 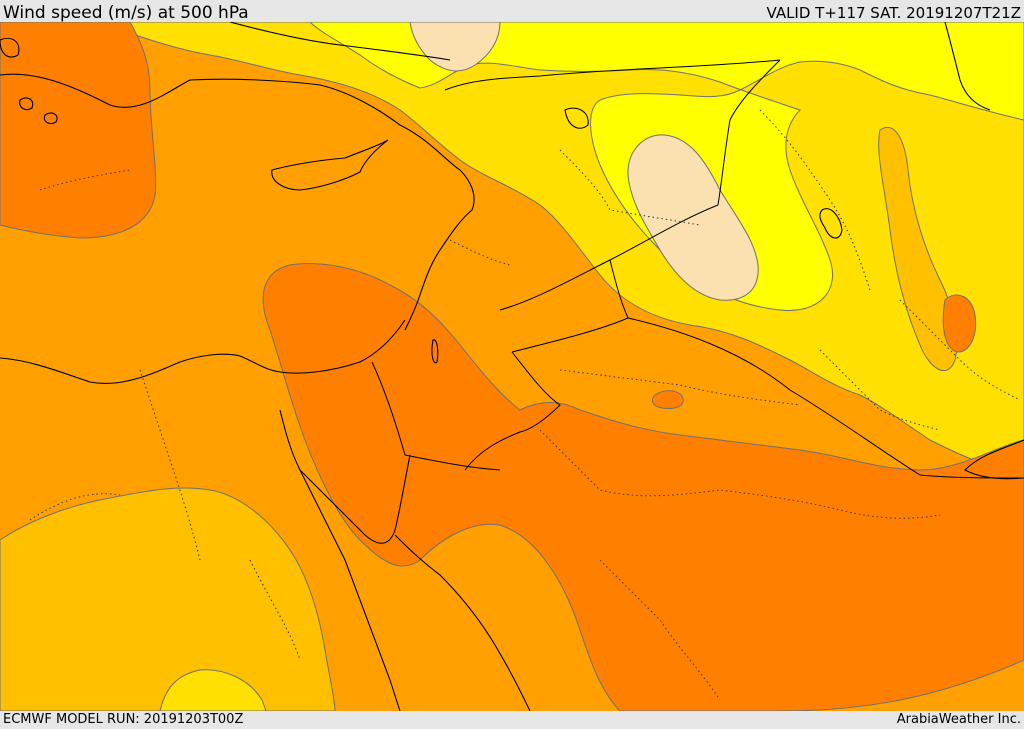 I want to click on wind-zone-amber-egypt, so click(x=168, y=599).